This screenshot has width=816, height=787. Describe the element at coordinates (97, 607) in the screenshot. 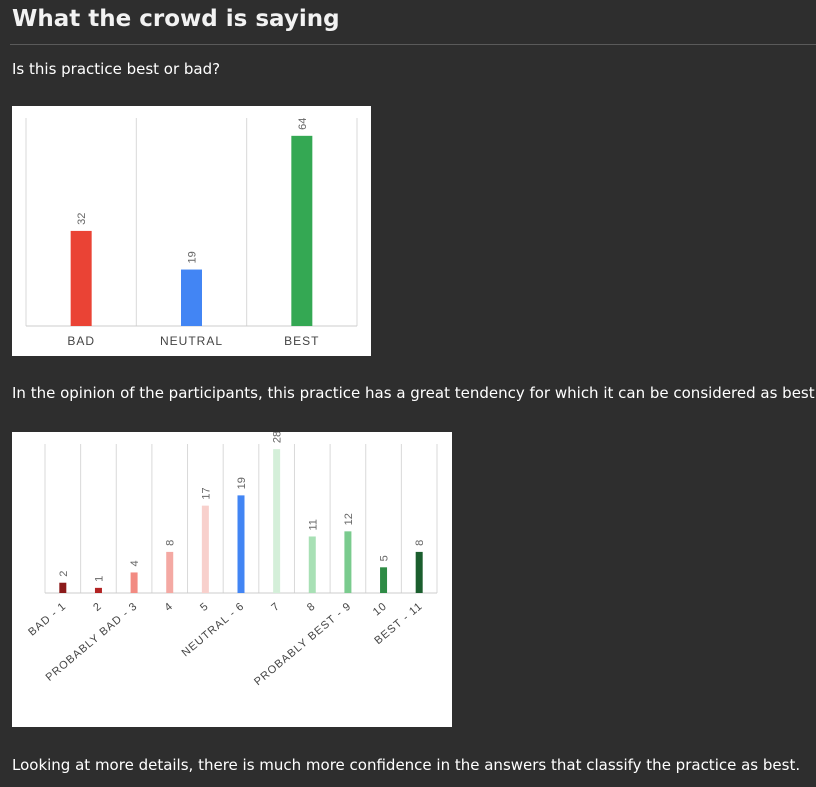

I see `tick-label: 2` at that location.